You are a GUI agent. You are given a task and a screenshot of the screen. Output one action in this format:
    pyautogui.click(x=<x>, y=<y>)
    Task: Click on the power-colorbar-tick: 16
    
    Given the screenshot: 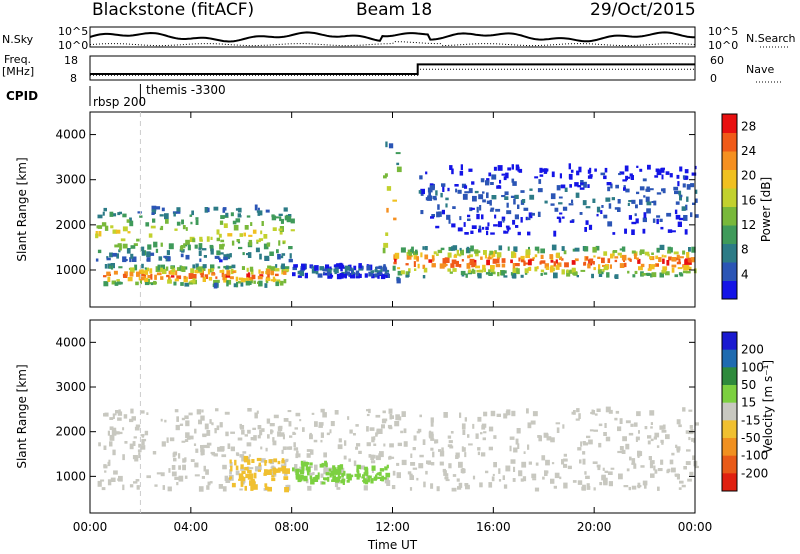 What is the action you would take?
    pyautogui.click(x=748, y=200)
    